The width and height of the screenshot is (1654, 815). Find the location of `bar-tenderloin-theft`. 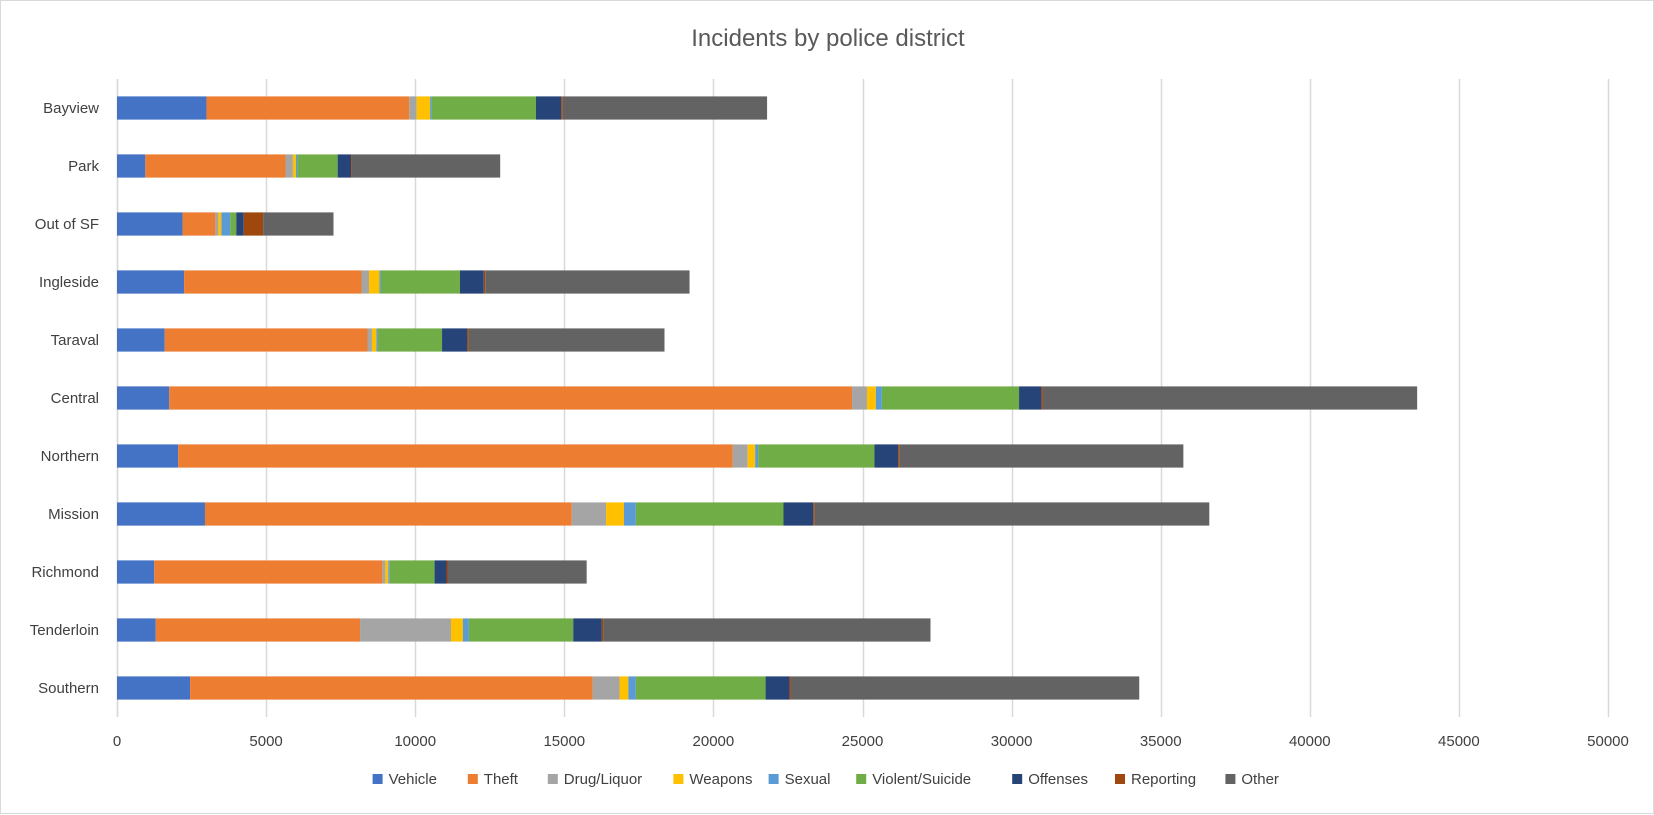

bar-tenderloin-theft is located at coordinates (258, 630).